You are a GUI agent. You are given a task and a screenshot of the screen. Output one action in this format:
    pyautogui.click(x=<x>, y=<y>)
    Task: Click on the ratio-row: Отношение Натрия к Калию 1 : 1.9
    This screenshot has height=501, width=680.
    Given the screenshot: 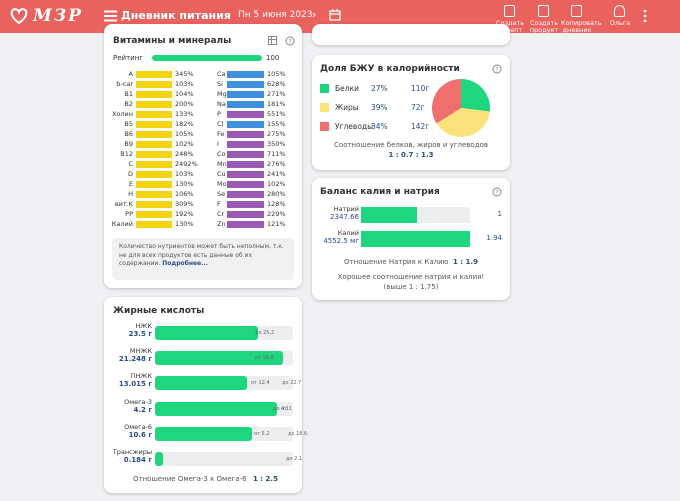 What is the action you would take?
    pyautogui.click(x=411, y=262)
    